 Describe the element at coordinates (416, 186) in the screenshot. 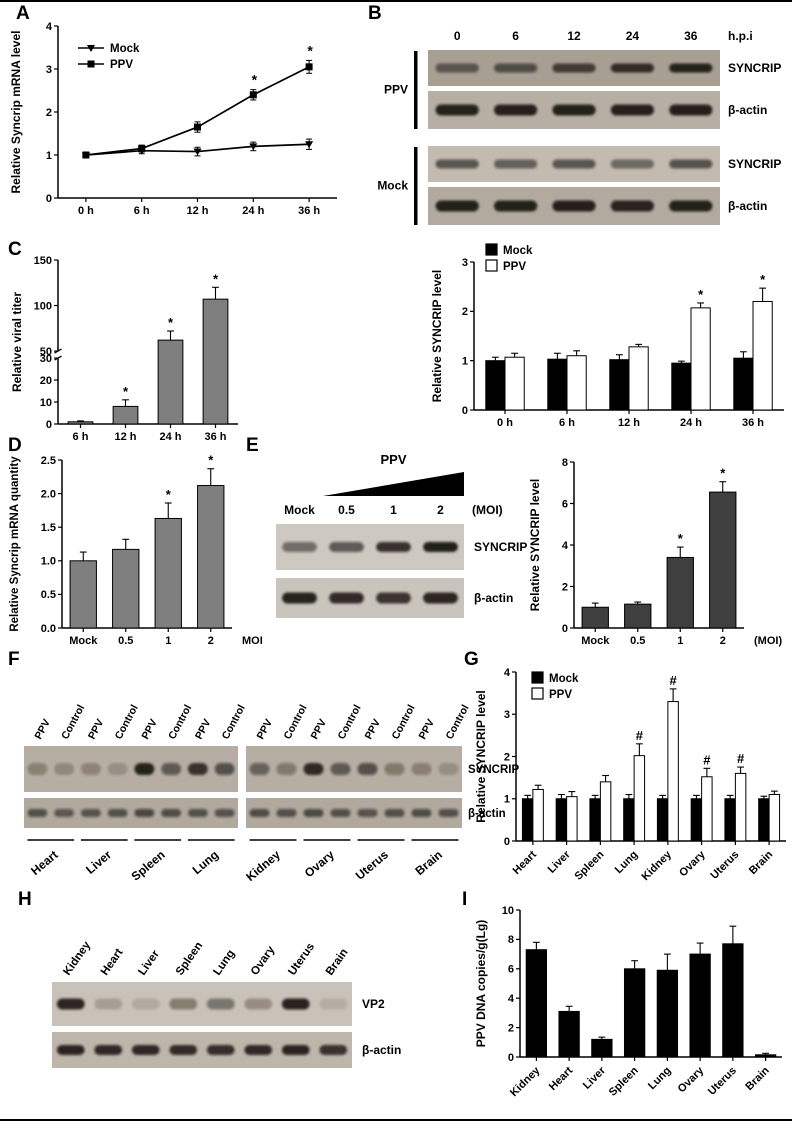

I see `group-bracket` at that location.